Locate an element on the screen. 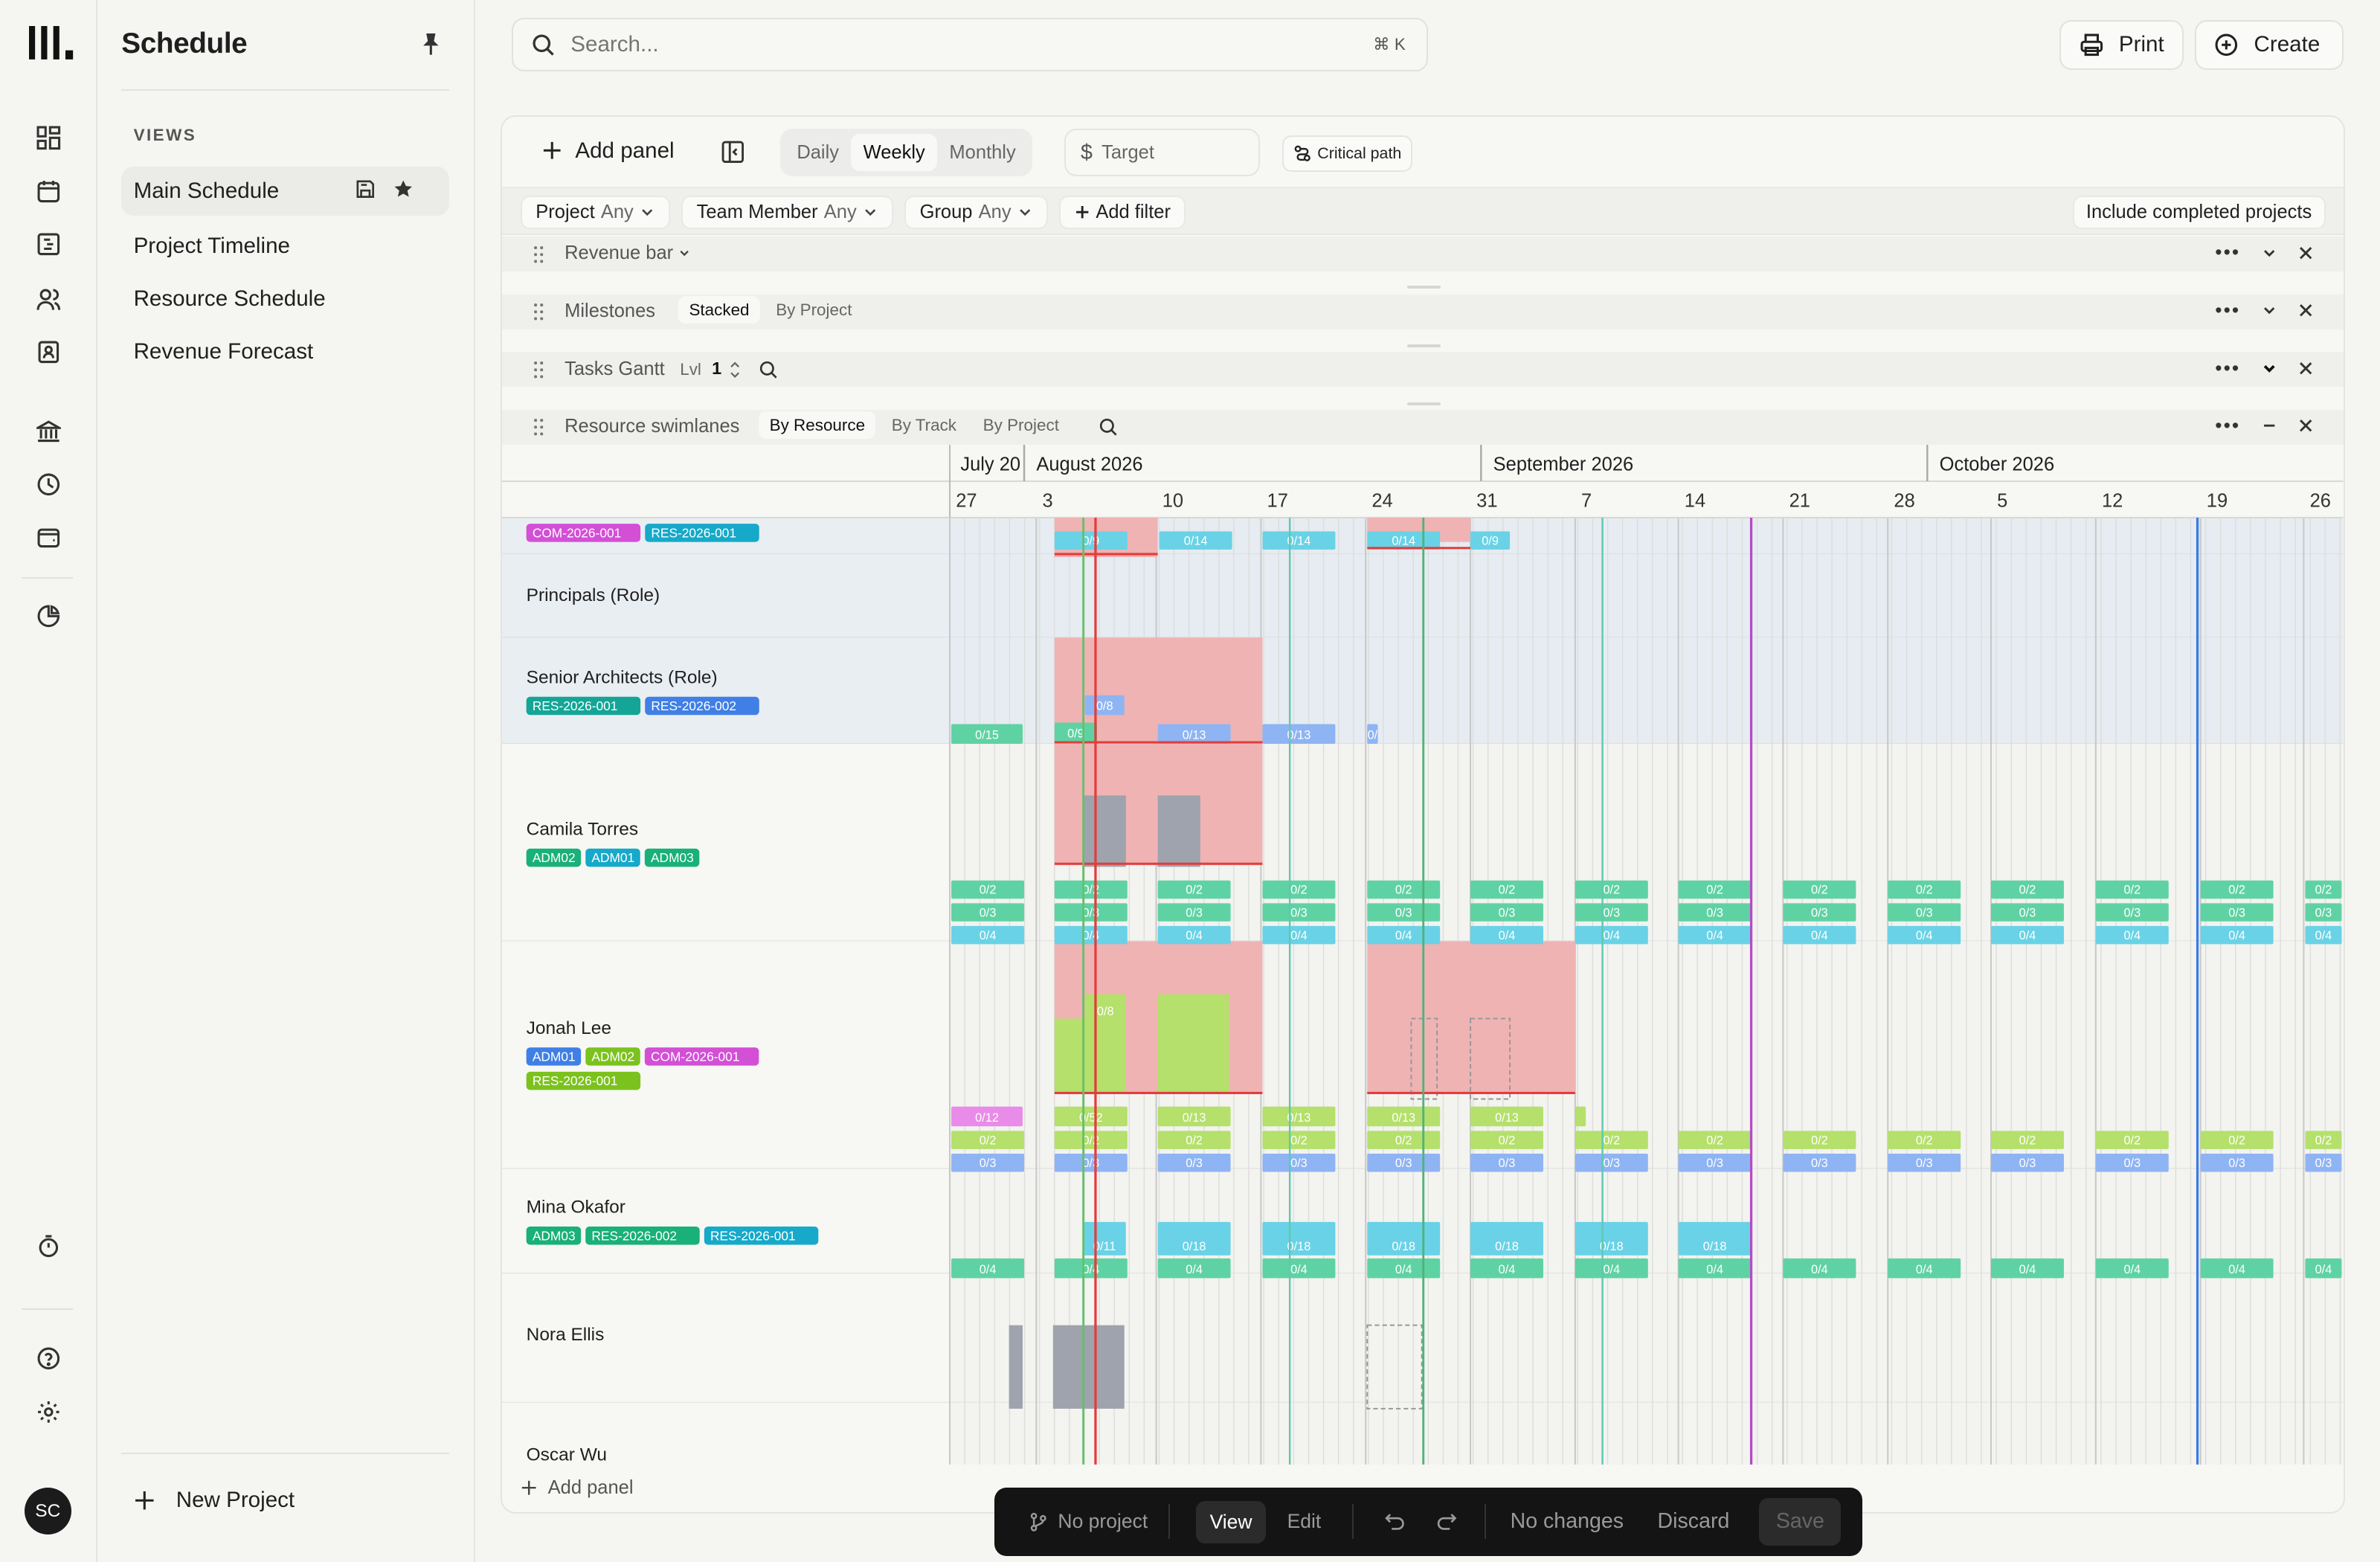 The image size is (2380, 1562). mode-stacked: Stacked is located at coordinates (719, 309).